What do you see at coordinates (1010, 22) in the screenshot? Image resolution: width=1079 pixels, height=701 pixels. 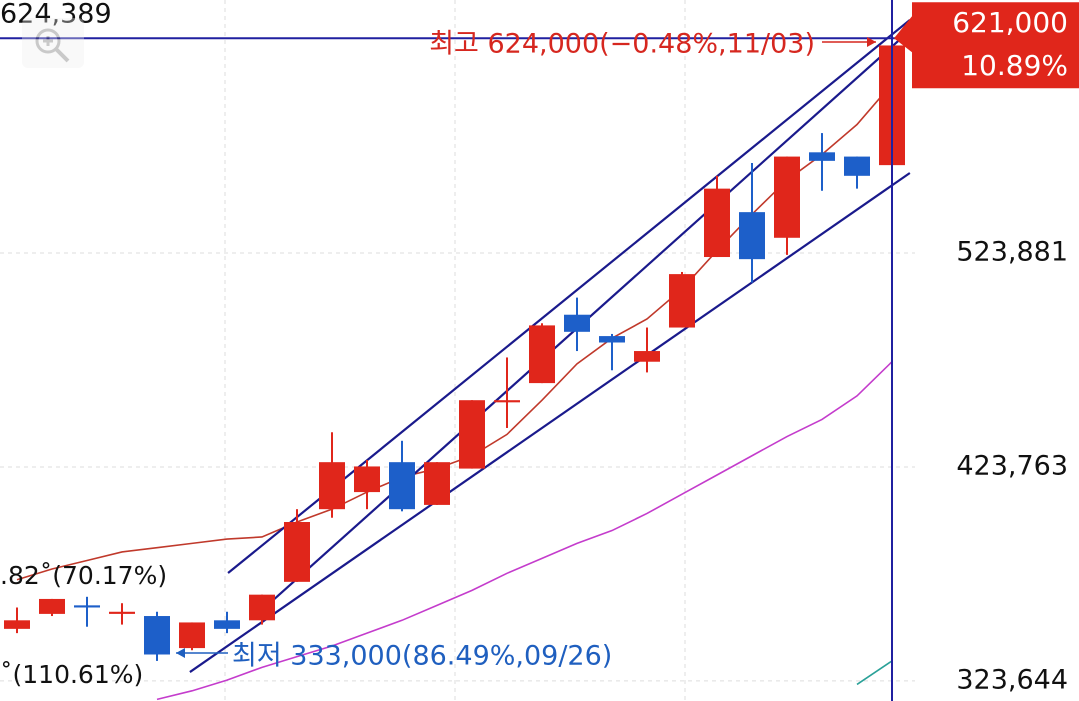 I see `price-tag-value: 621,000` at bounding box center [1010, 22].